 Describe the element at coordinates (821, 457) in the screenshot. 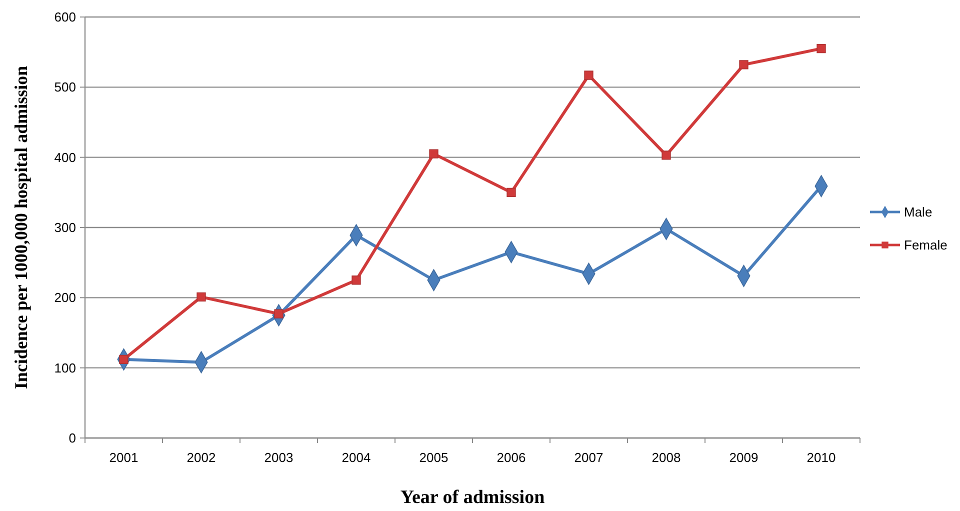

I see `x-tick-label: 2010` at that location.